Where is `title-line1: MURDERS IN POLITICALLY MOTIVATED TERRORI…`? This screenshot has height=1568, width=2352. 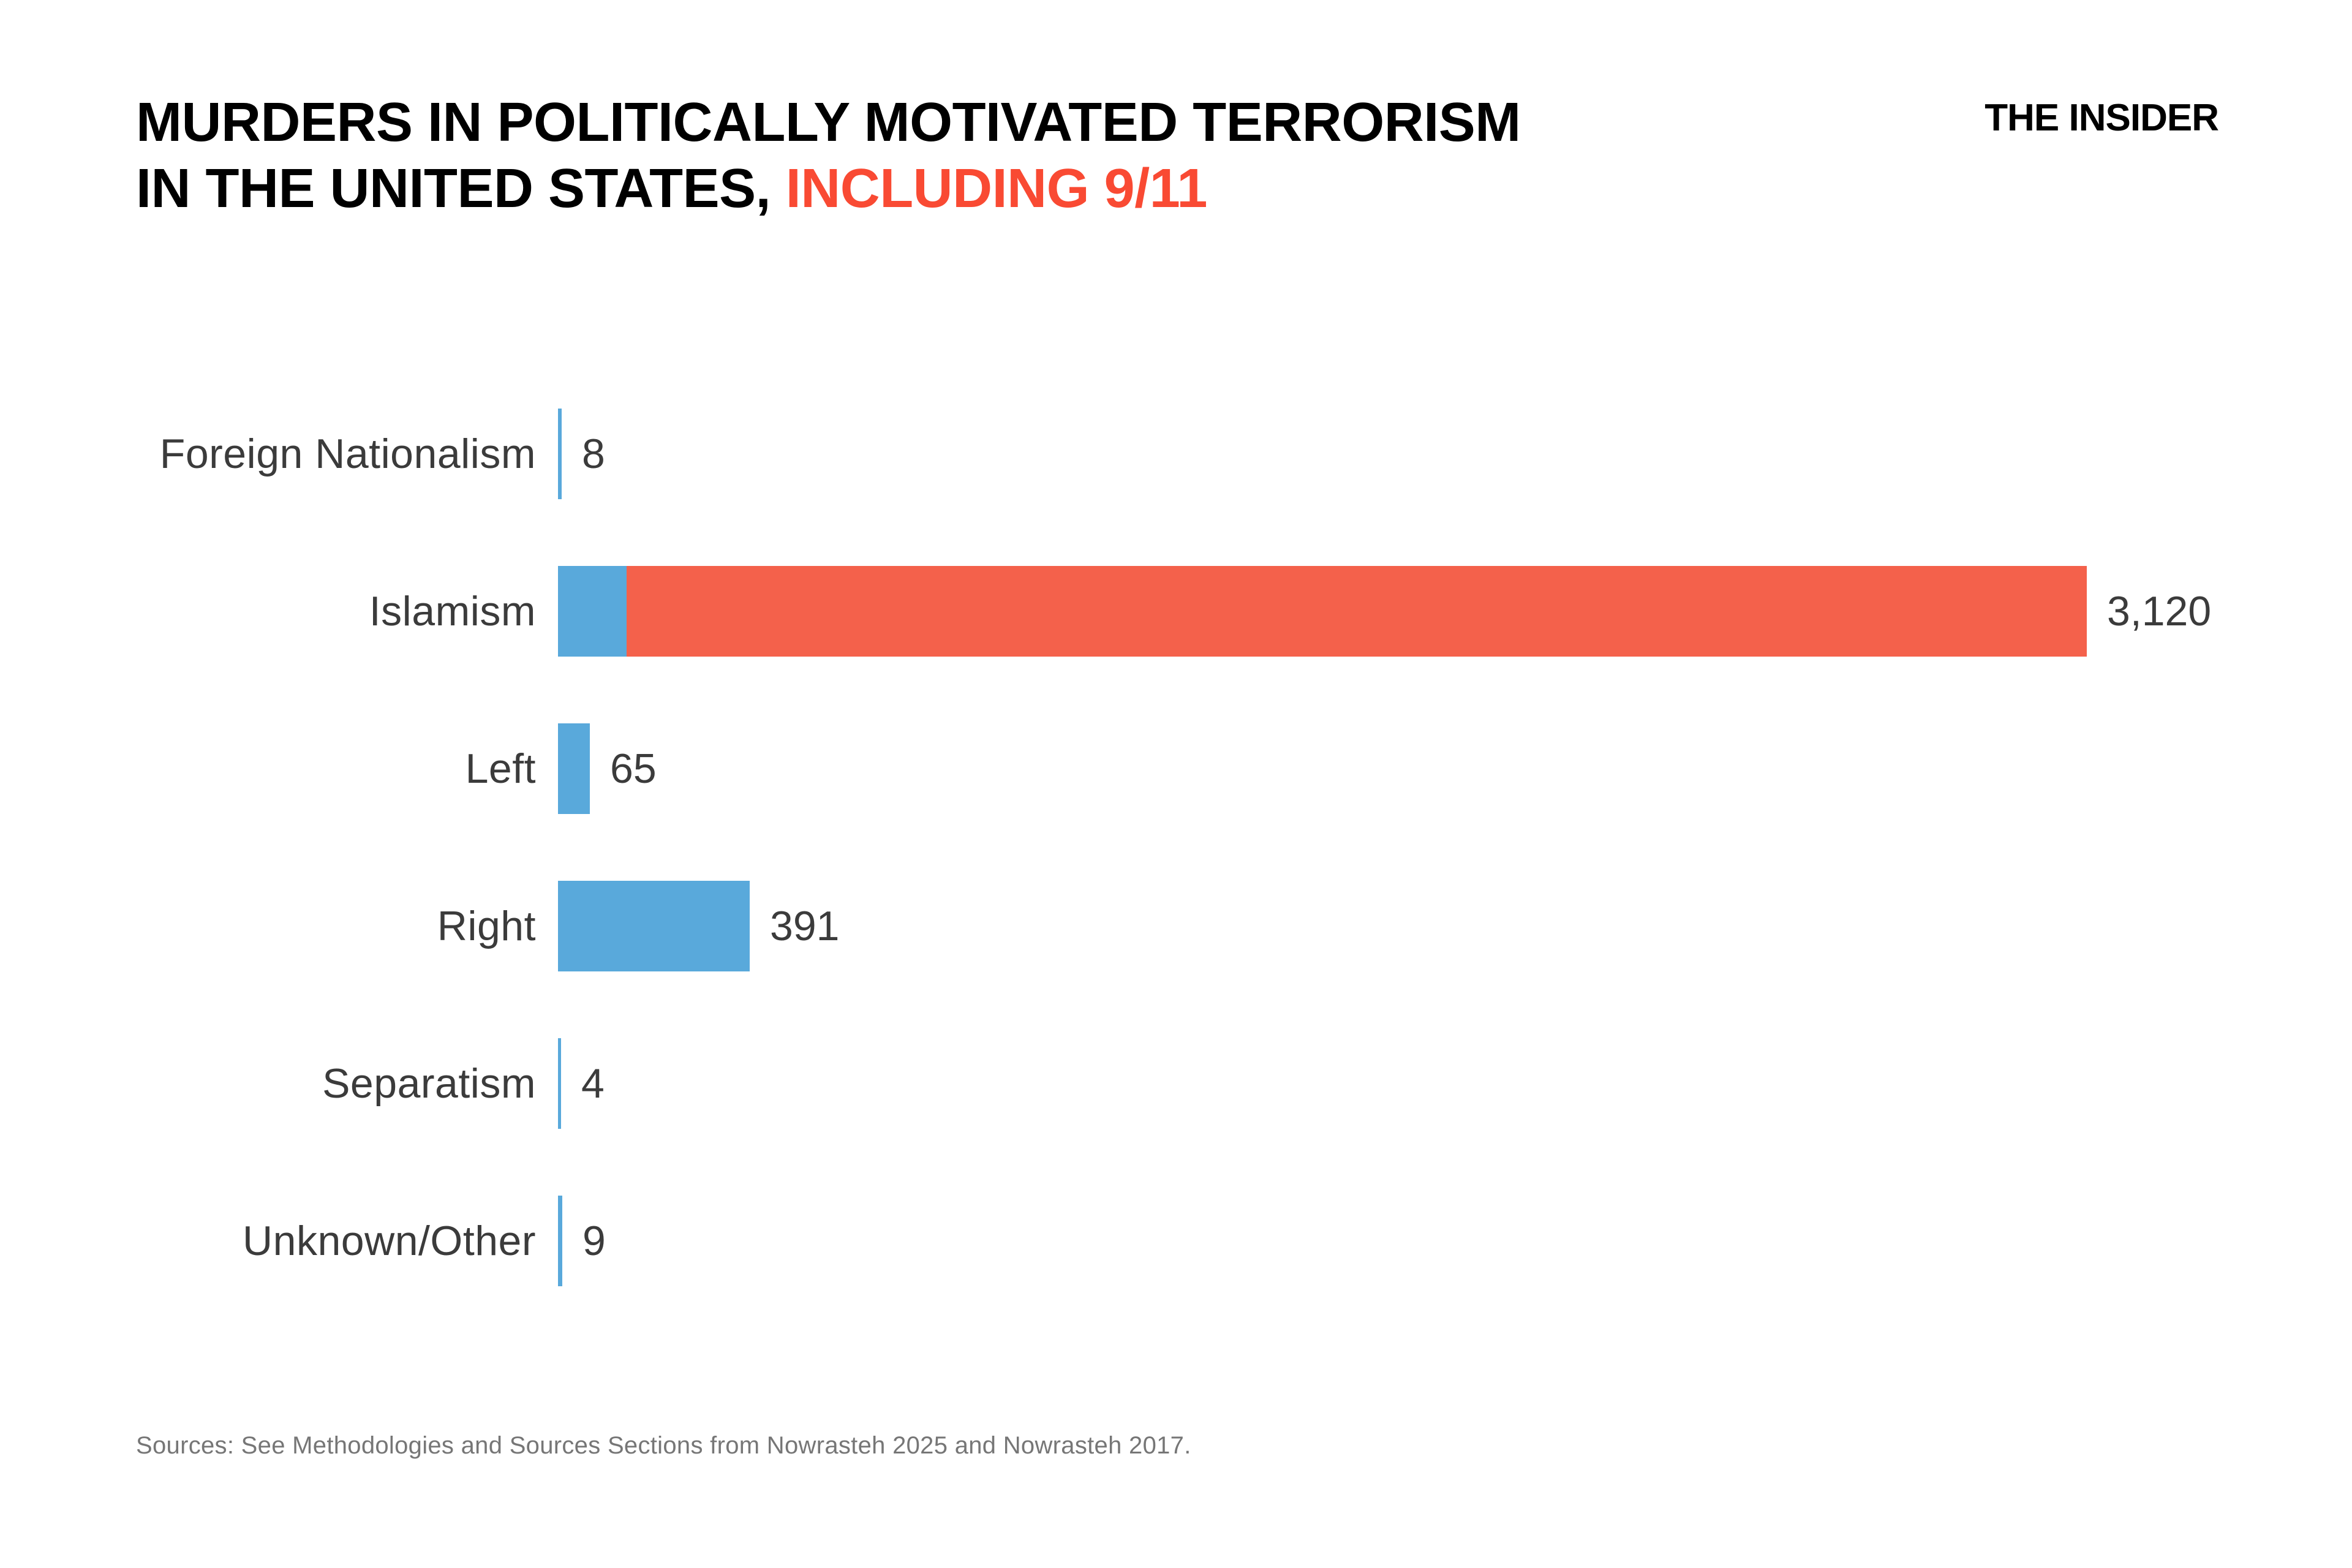
title-line1: MURDERS IN POLITICALLY MOTIVATED TERRORI… is located at coordinates (829, 123).